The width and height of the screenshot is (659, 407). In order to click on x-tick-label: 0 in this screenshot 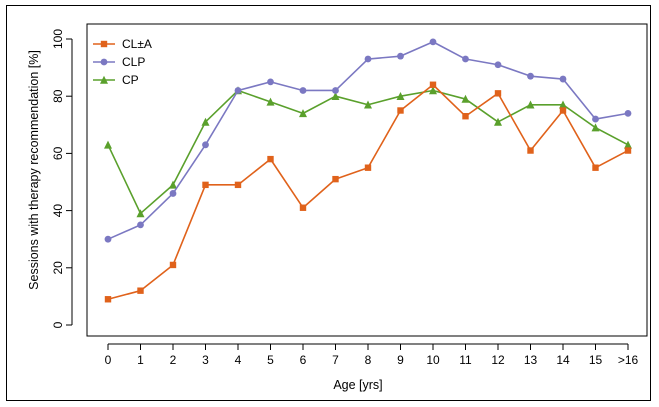, I will do `click(108, 360)`.